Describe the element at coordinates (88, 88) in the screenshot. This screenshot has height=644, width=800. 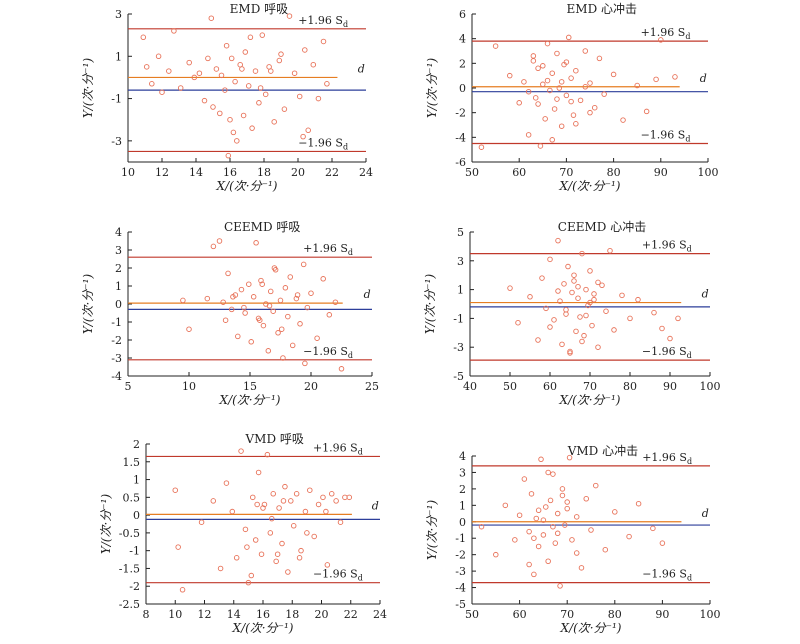
I see `y-axis-label: Y/(次·分⁻¹)` at that location.